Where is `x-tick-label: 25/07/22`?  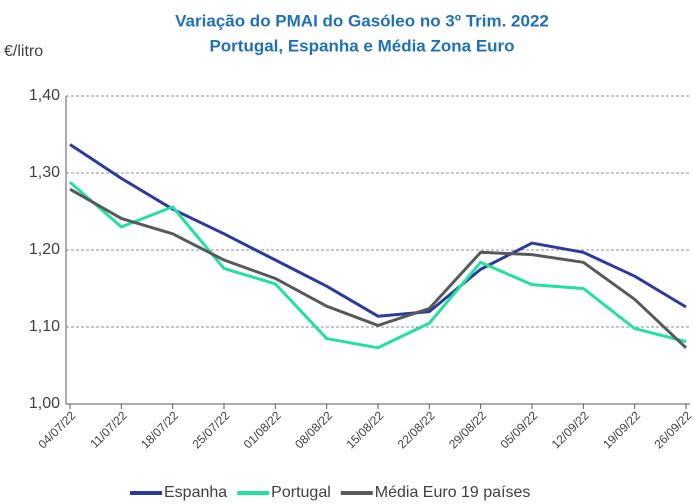
x-tick-label: 25/07/22 is located at coordinates (210, 429).